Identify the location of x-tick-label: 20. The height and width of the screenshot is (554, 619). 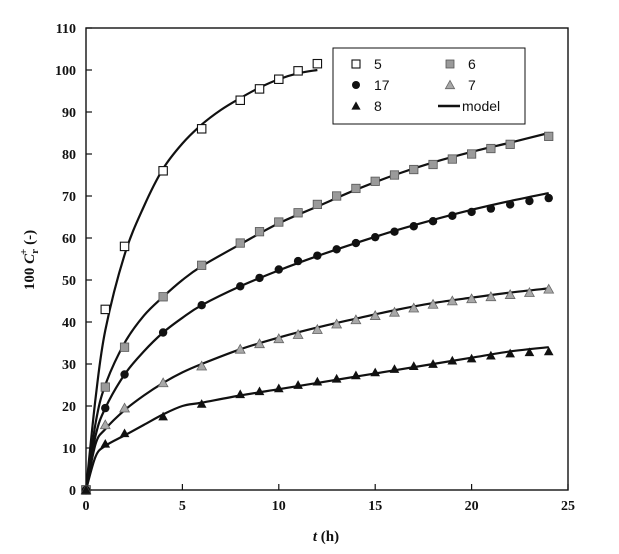
(472, 506).